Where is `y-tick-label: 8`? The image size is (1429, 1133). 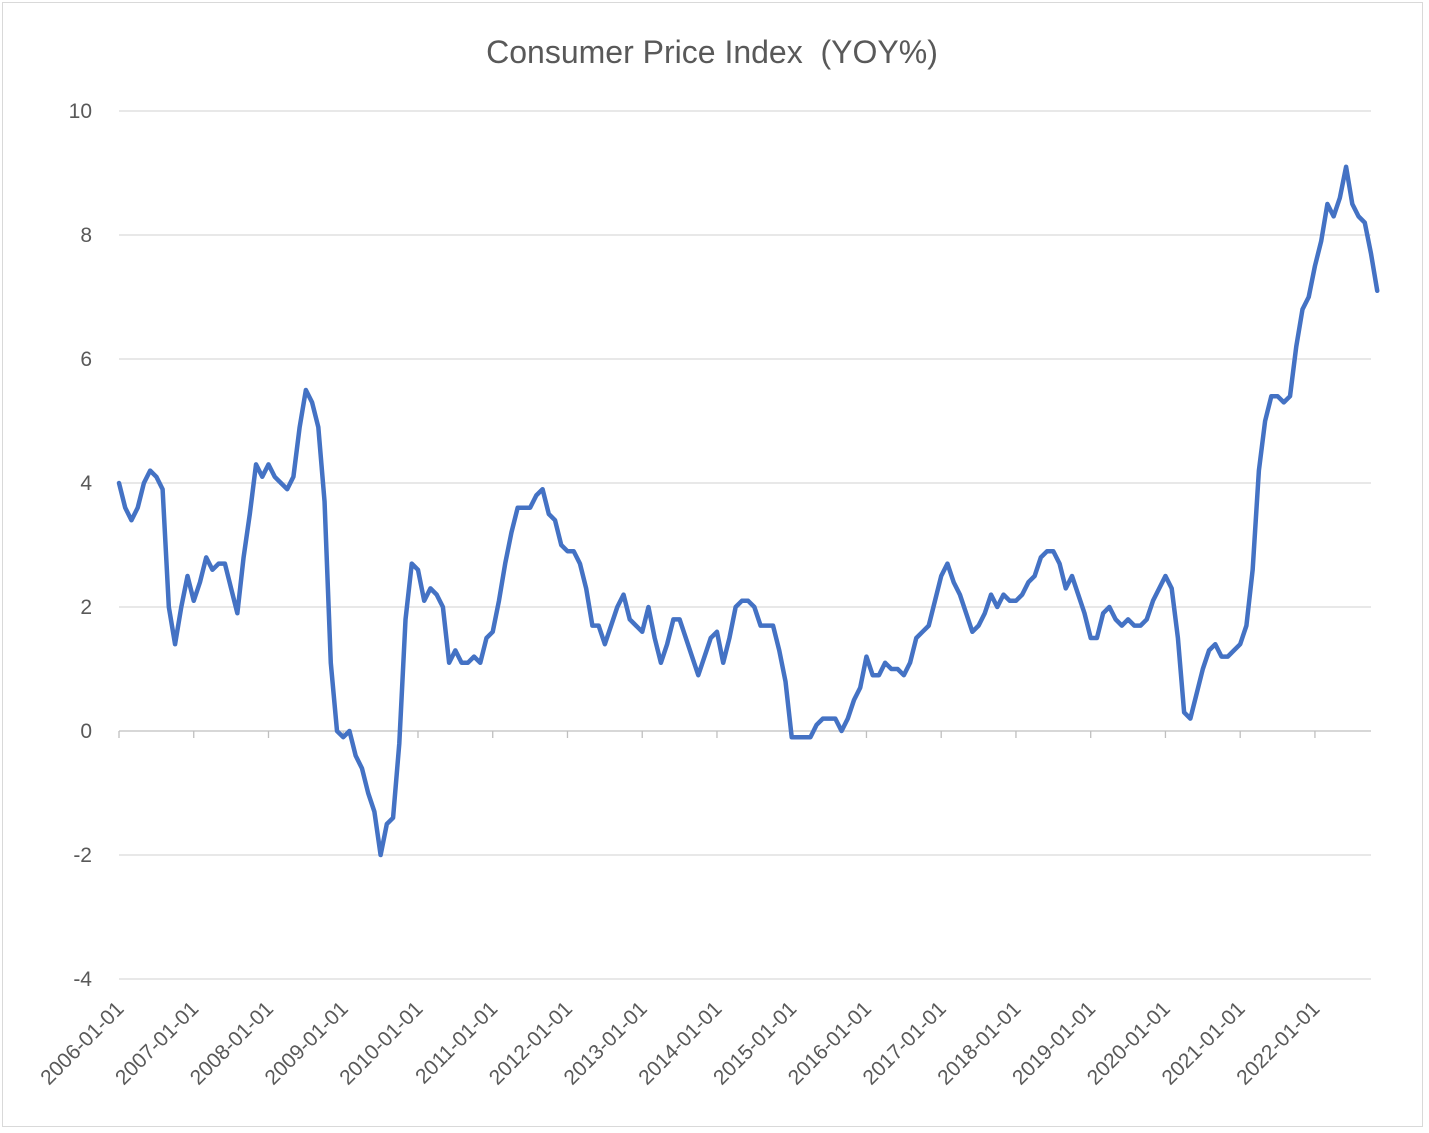
y-tick-label: 8 is located at coordinates (86, 235).